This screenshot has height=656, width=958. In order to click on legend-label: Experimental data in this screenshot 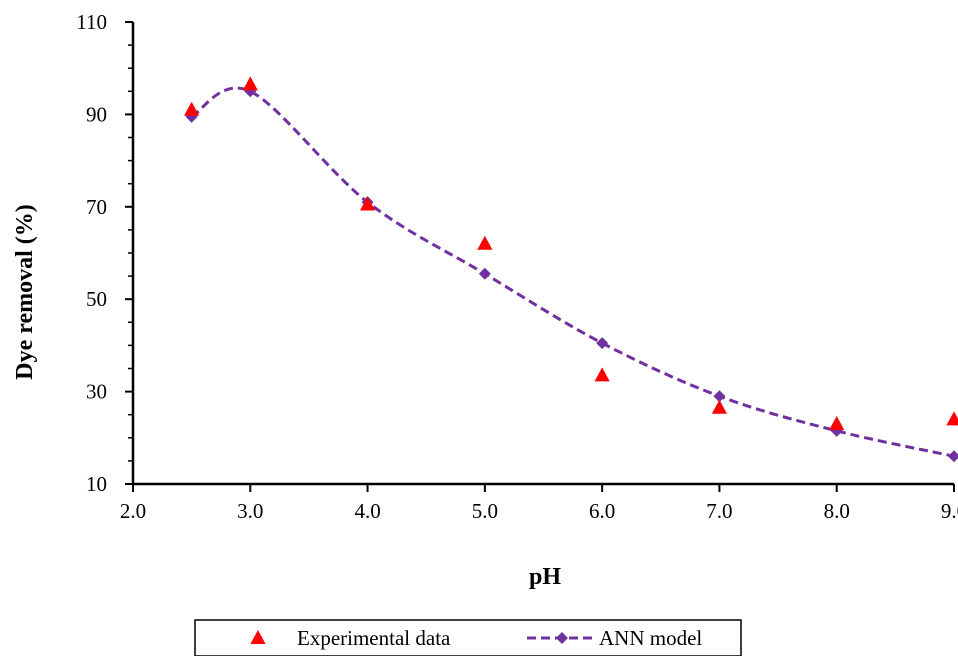, I will do `click(374, 638)`.